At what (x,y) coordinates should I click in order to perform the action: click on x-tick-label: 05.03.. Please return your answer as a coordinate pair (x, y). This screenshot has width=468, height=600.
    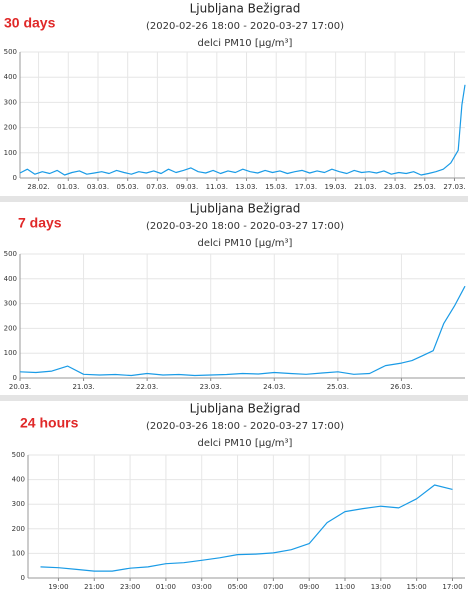
    Looking at the image, I should click on (128, 187).